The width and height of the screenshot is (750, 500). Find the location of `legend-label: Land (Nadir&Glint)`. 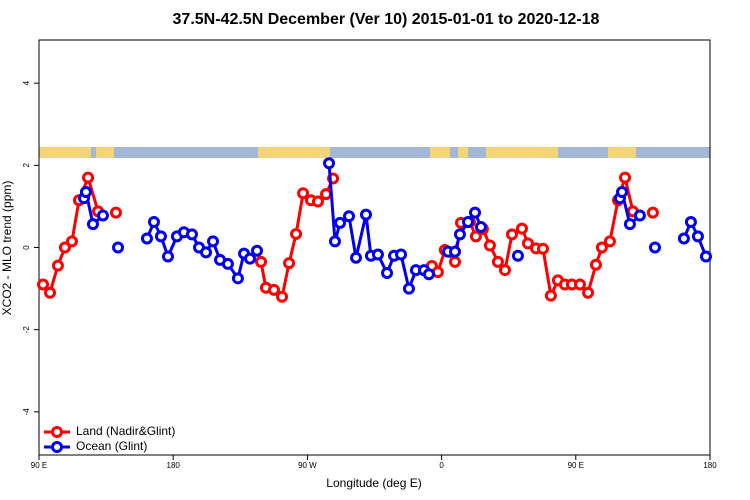

legend-label: Land (Nadir&Glint) is located at coordinates (125, 431).